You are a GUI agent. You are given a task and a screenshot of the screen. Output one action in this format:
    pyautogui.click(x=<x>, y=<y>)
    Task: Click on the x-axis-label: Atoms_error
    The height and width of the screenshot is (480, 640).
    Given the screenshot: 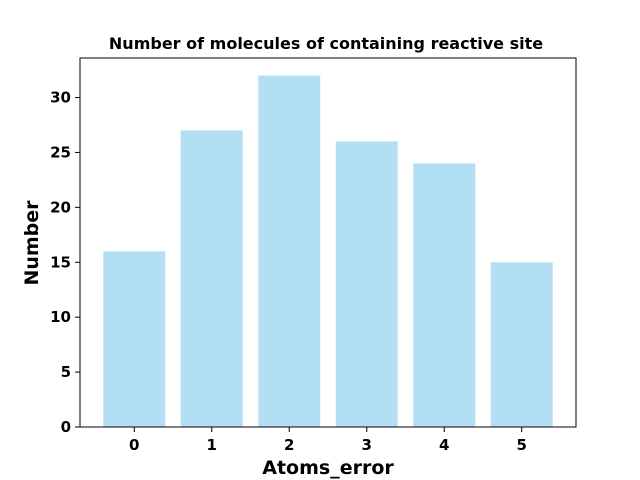 What is the action you would take?
    pyautogui.click(x=328, y=468)
    